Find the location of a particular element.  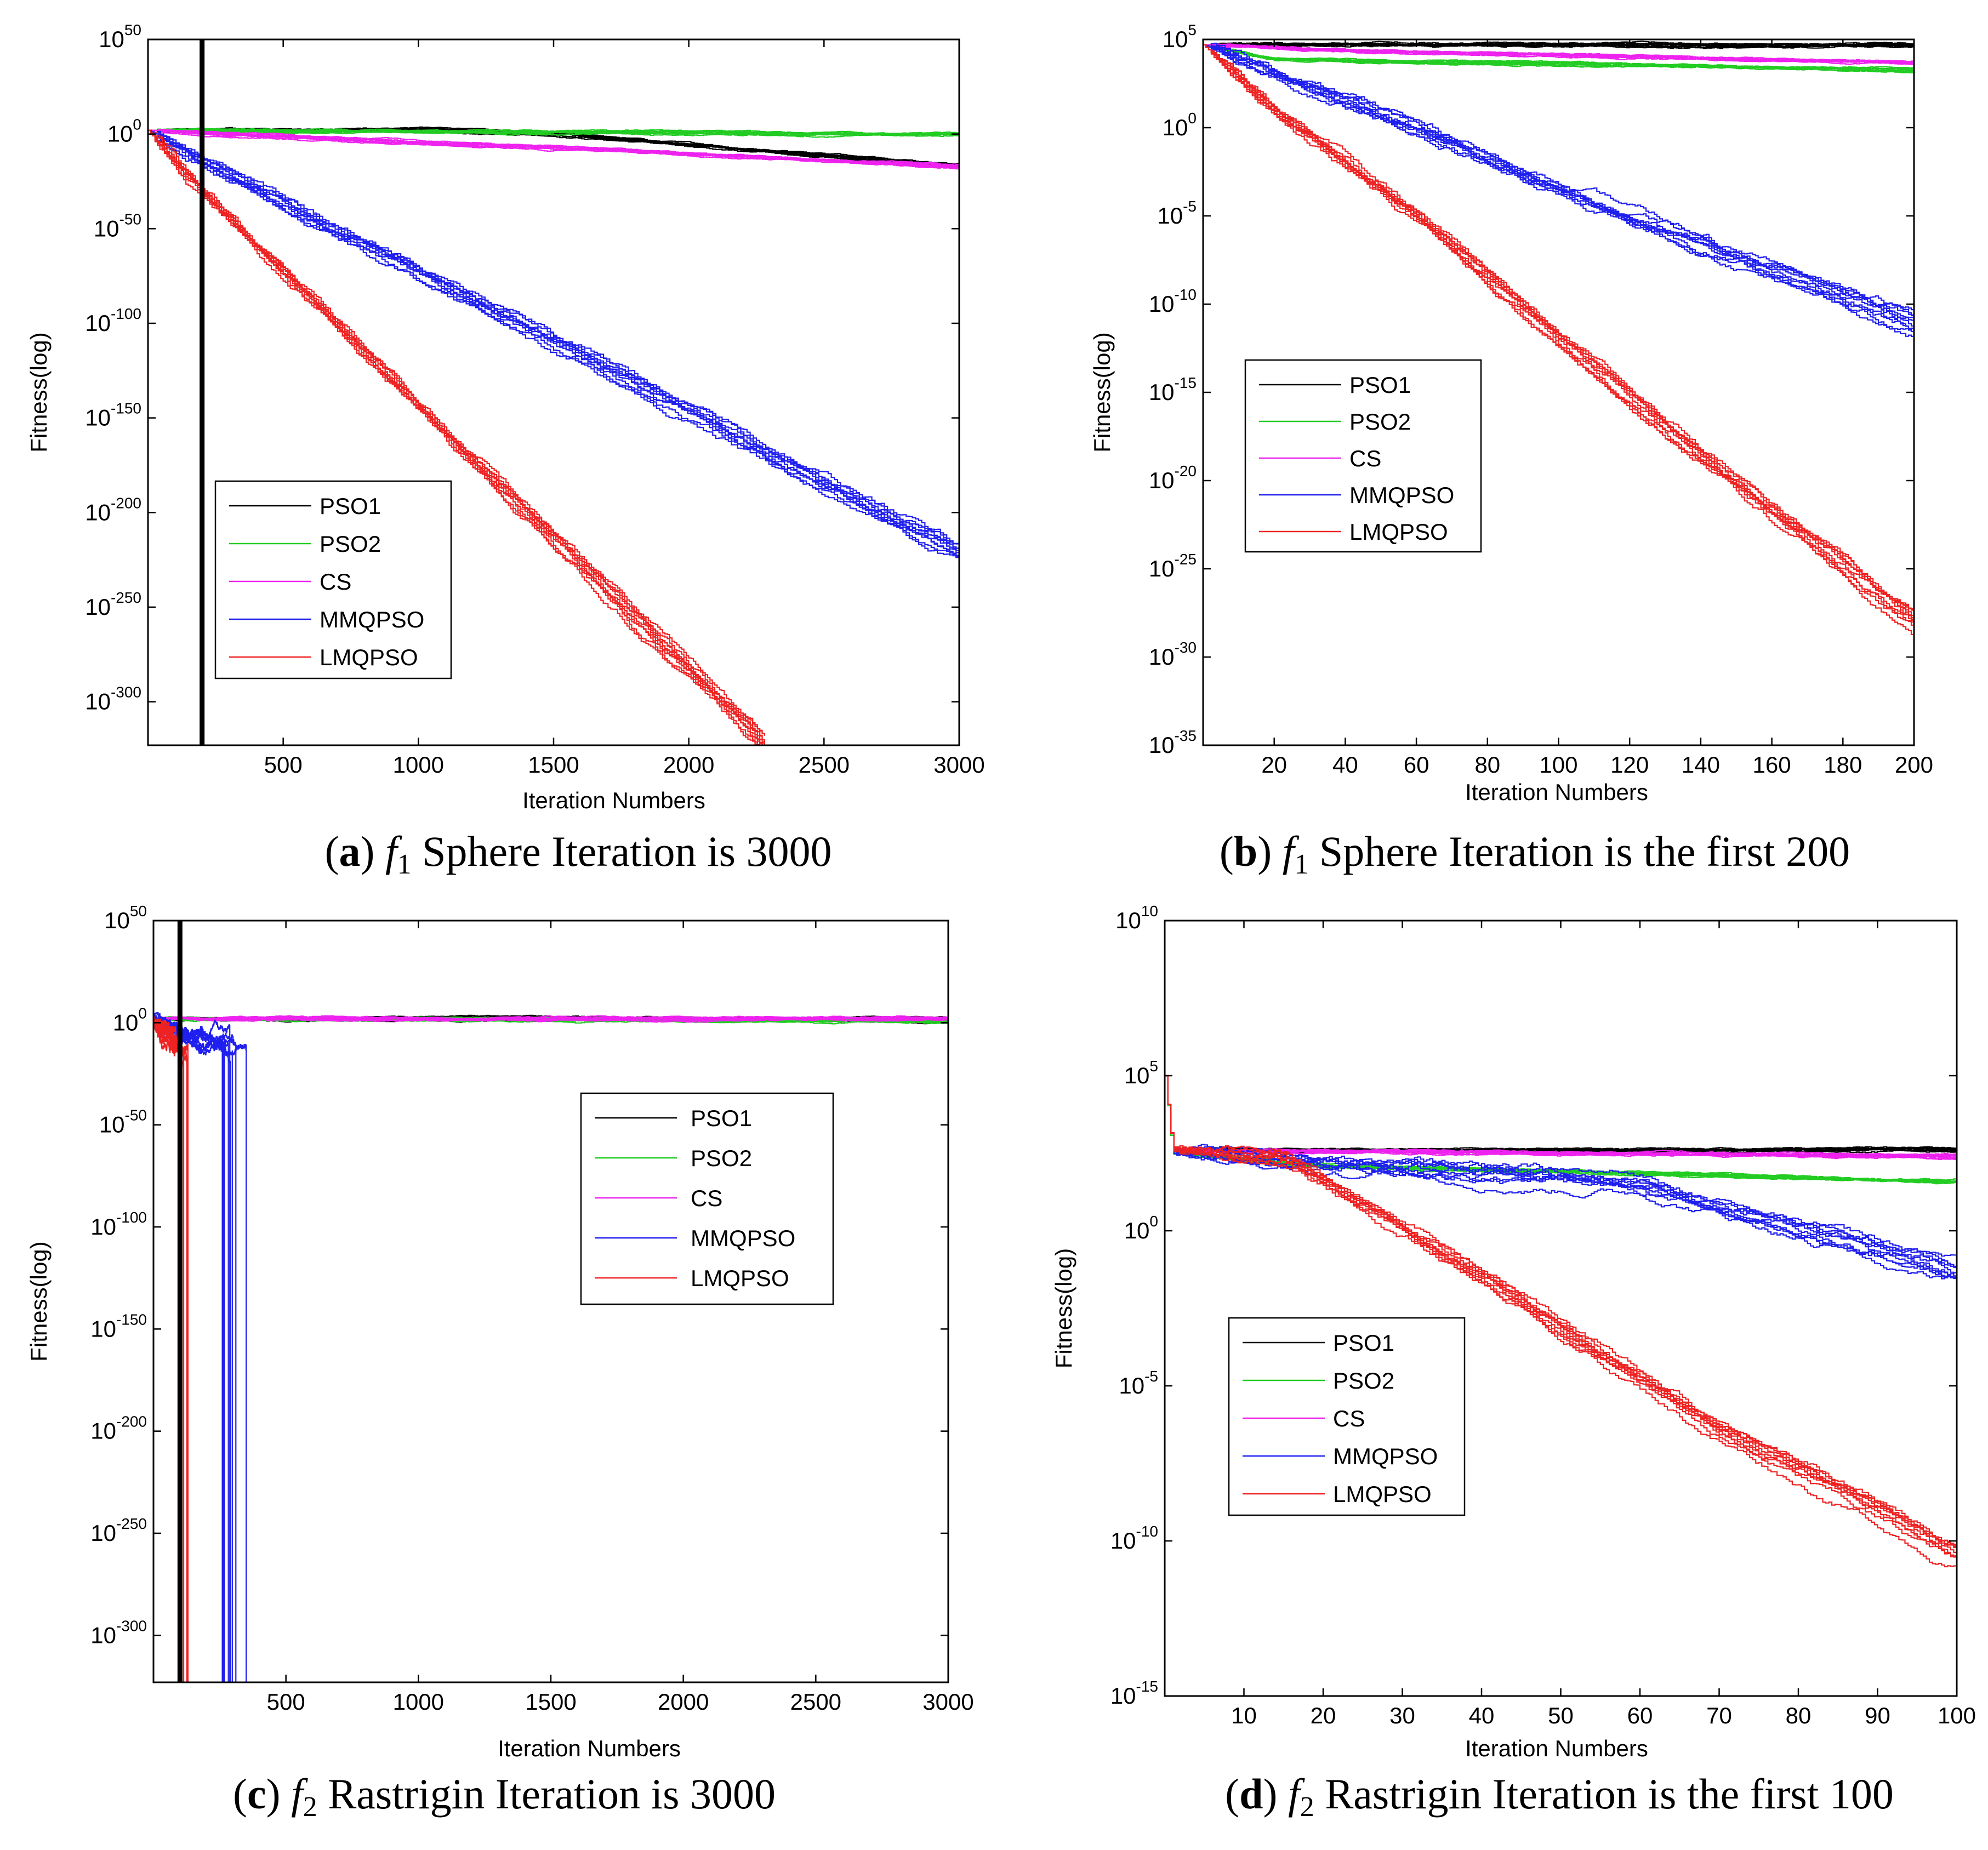

y-tick-label: 10-250 is located at coordinates (118, 1530).